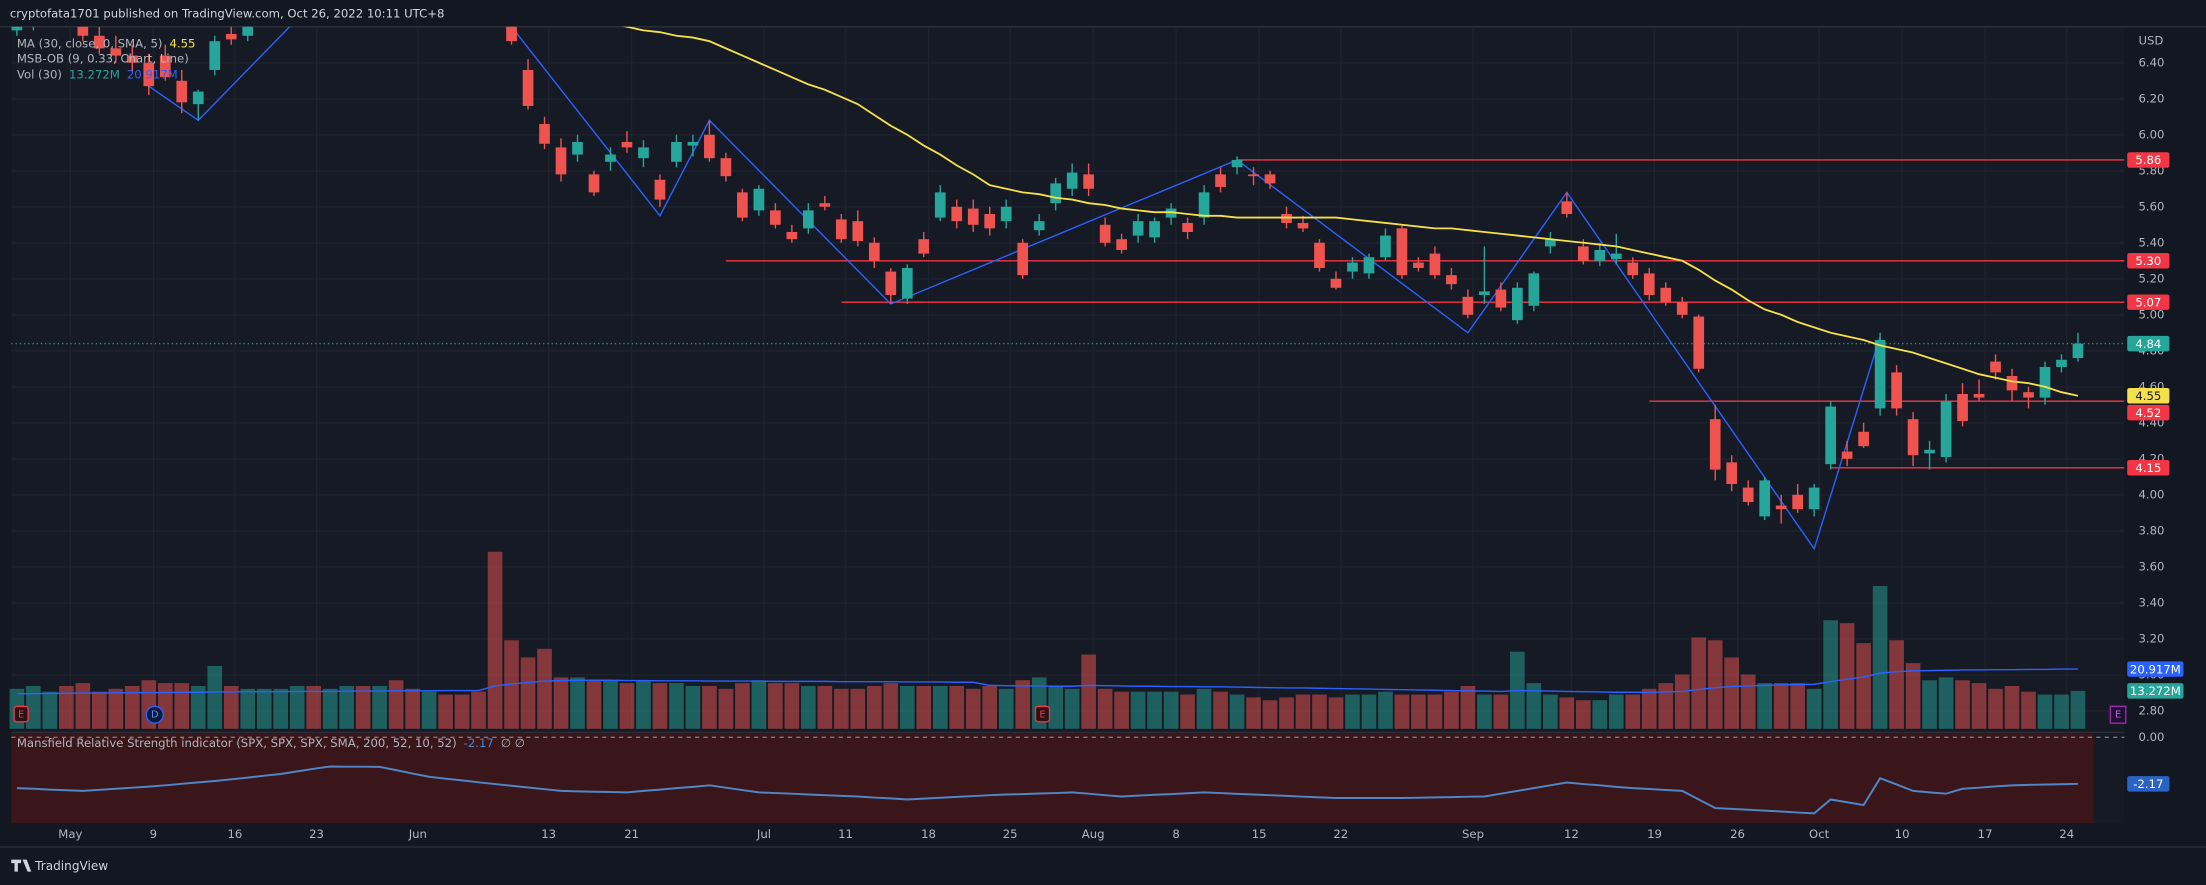  I want to click on price-tag-label: 13.272M, so click(2155, 691).